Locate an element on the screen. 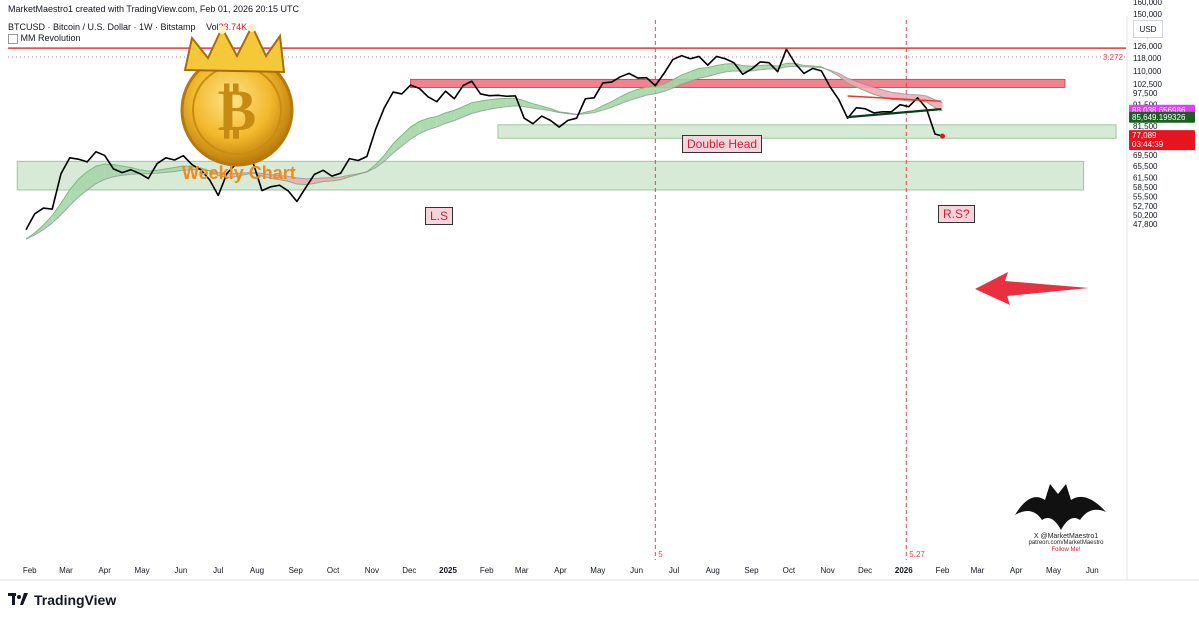 This screenshot has width=1199, height=619. price-label-text: 85,649.199326 is located at coordinates (1159, 117).